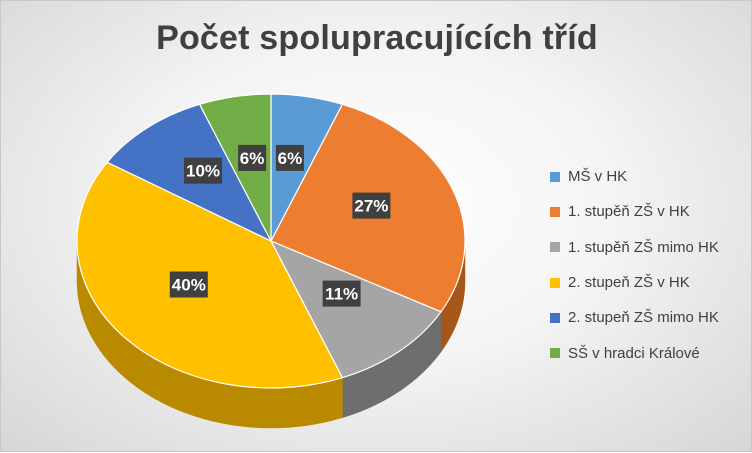 Image resolution: width=752 pixels, height=453 pixels. What do you see at coordinates (634, 353) in the screenshot?
I see `legend-label-5: SŠ v hradci Králové` at bounding box center [634, 353].